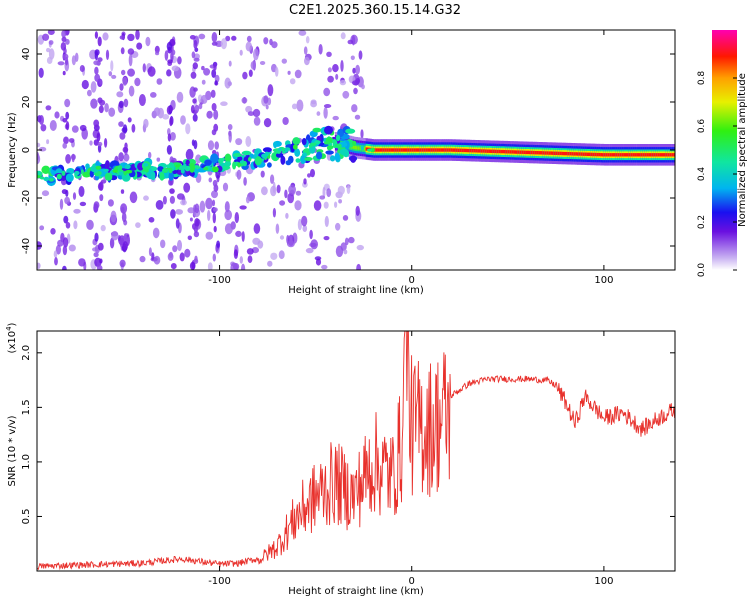 The image size is (750, 604). What do you see at coordinates (26, 198) in the screenshot?
I see `spectrogram-y-tick-label: -20` at bounding box center [26, 198].